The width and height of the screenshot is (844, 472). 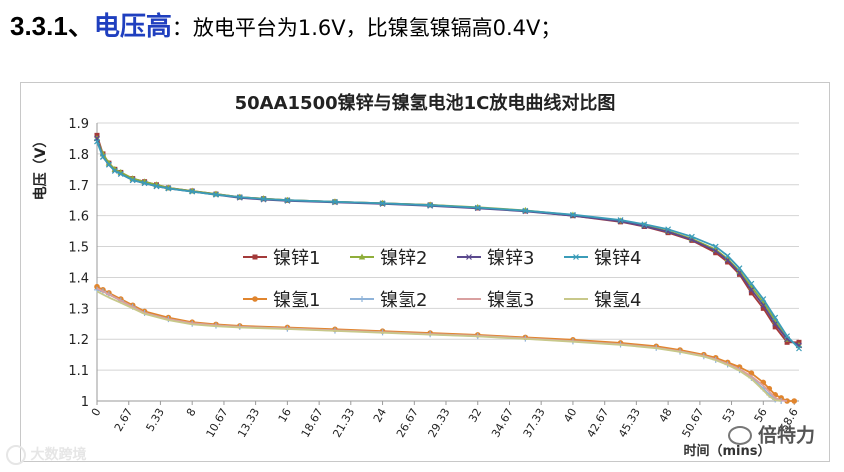 What do you see at coordinates (502, 423) in the screenshot?
I see `x-tick-label: 34.67` at bounding box center [502, 423].